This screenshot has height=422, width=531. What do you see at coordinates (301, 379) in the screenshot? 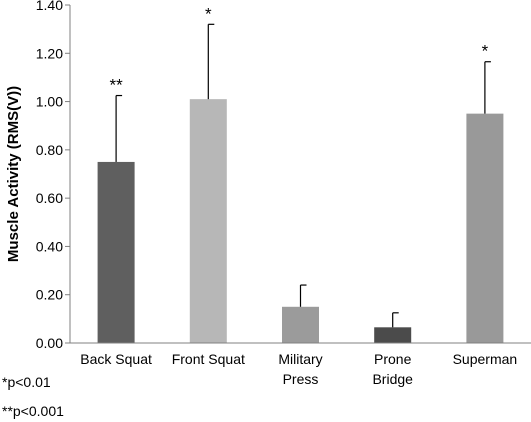
I see `x-category-label: Press` at bounding box center [301, 379].